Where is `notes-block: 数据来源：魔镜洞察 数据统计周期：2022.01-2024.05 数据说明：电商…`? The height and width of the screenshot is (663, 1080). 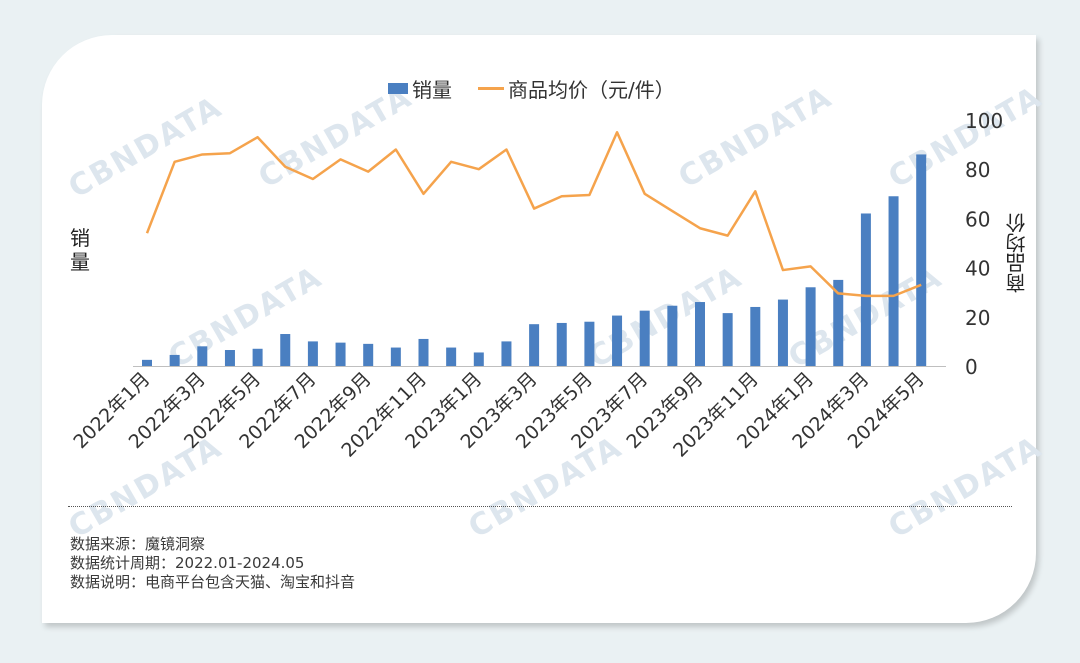
notes-block: 数据来源：魔镜洞察 数据统计周期：2022.01-2024.05 数据说明：电商… is located at coordinates (212, 563).